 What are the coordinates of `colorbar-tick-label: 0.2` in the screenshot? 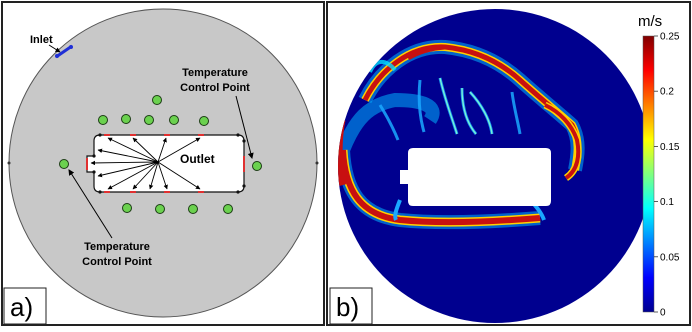 It's located at (667, 92).